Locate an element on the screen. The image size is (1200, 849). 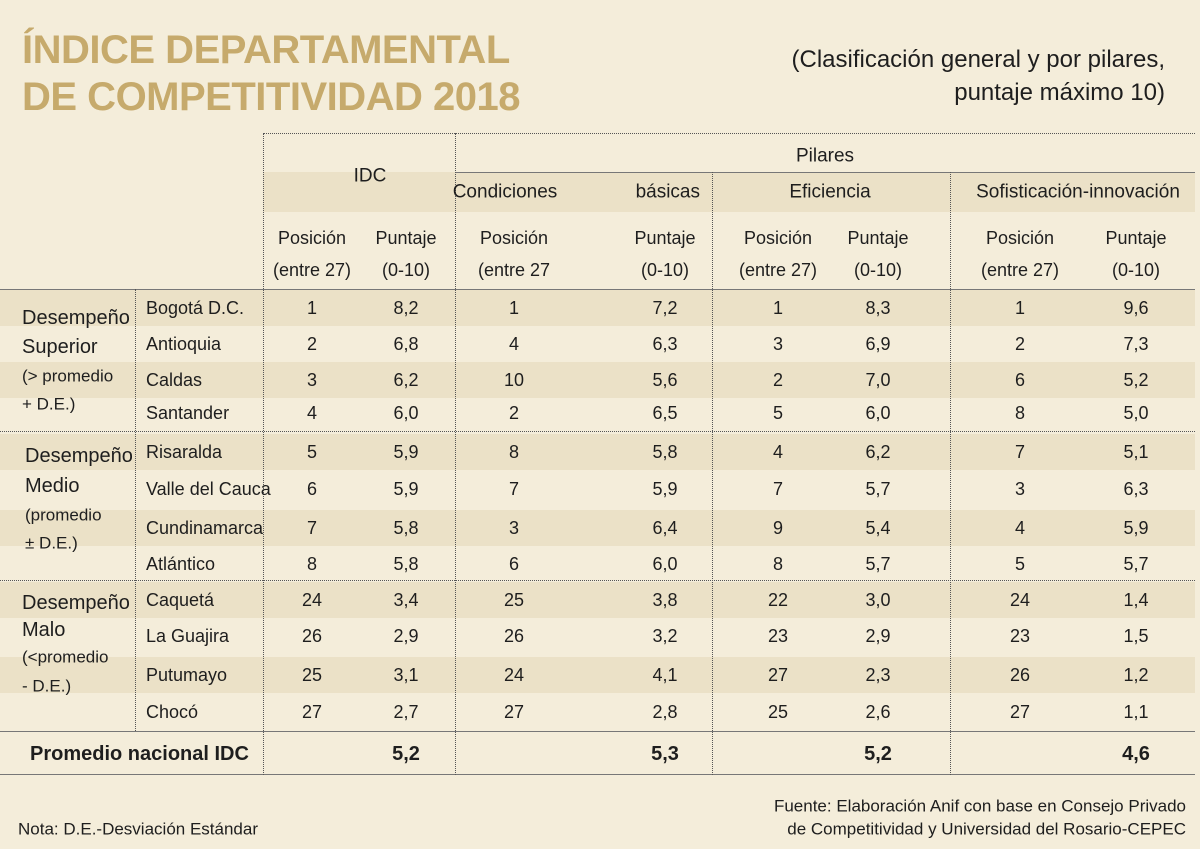
cell: 23 is located at coordinates (778, 636).